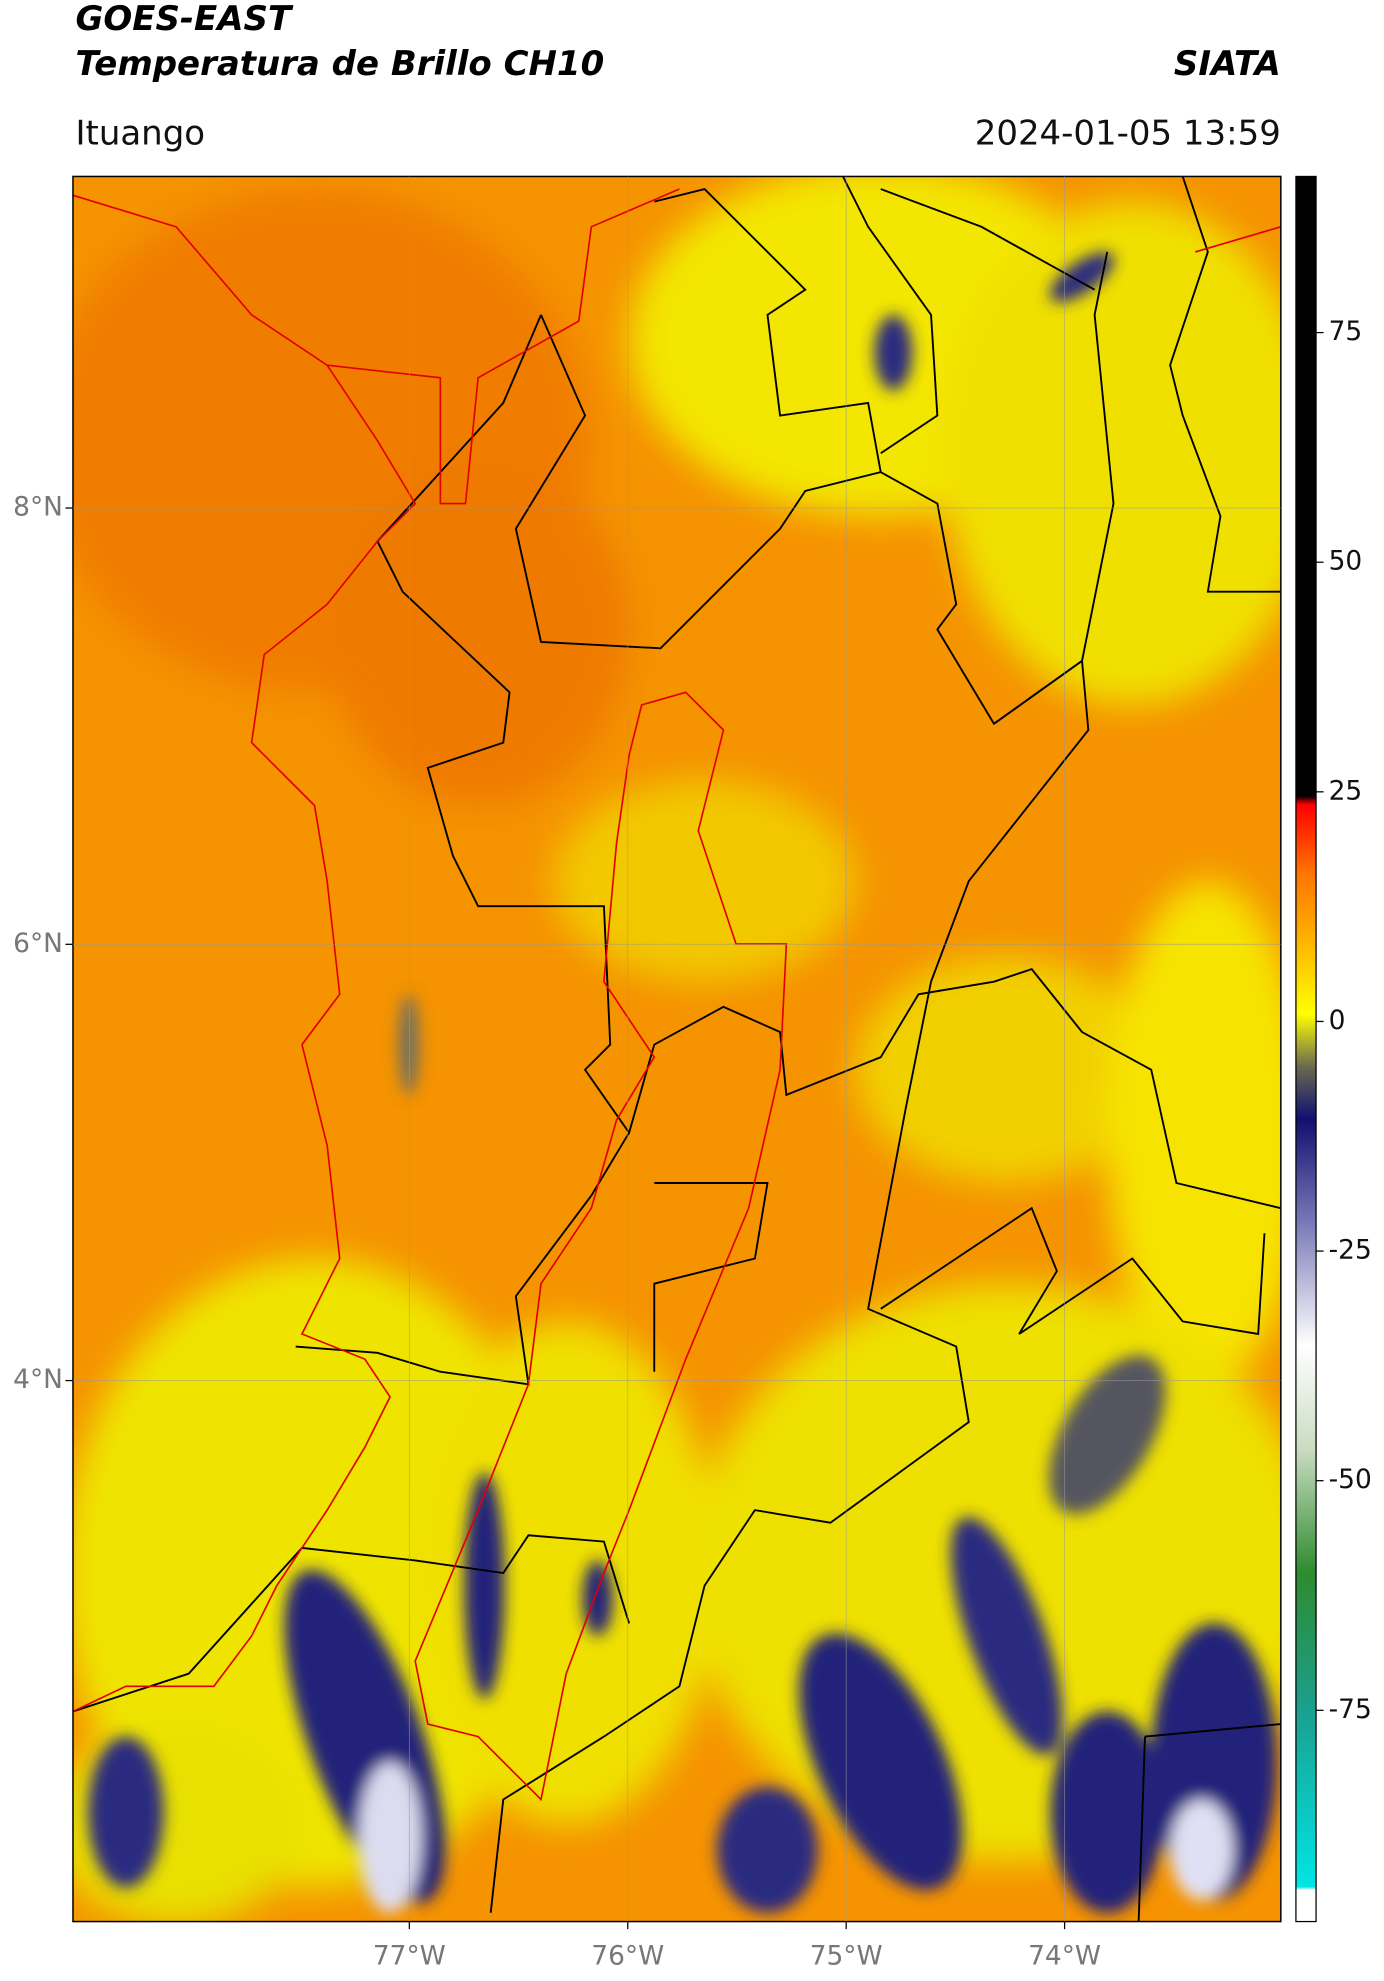  I want to click on colorbar-label: -50, so click(1350, 1479).